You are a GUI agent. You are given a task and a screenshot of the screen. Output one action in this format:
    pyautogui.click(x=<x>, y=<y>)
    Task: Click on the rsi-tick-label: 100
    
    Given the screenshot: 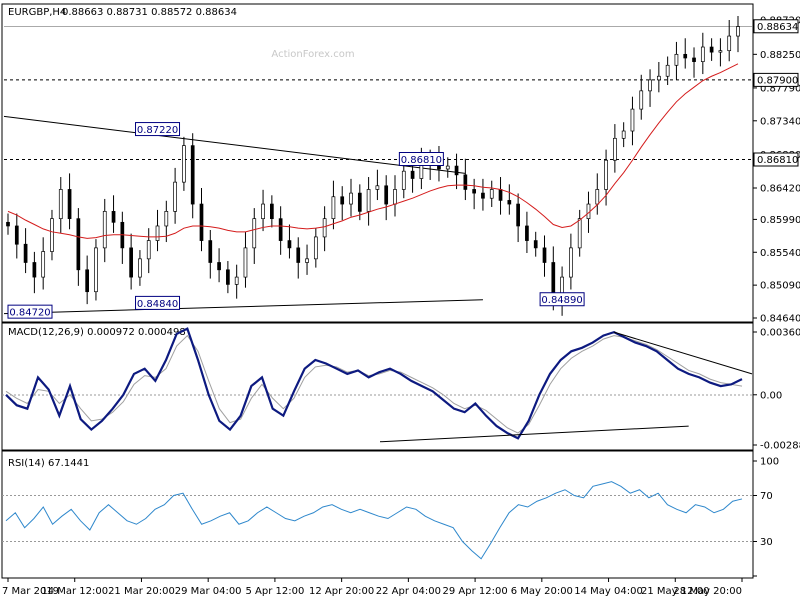 What is the action you would take?
    pyautogui.click(x=769, y=462)
    